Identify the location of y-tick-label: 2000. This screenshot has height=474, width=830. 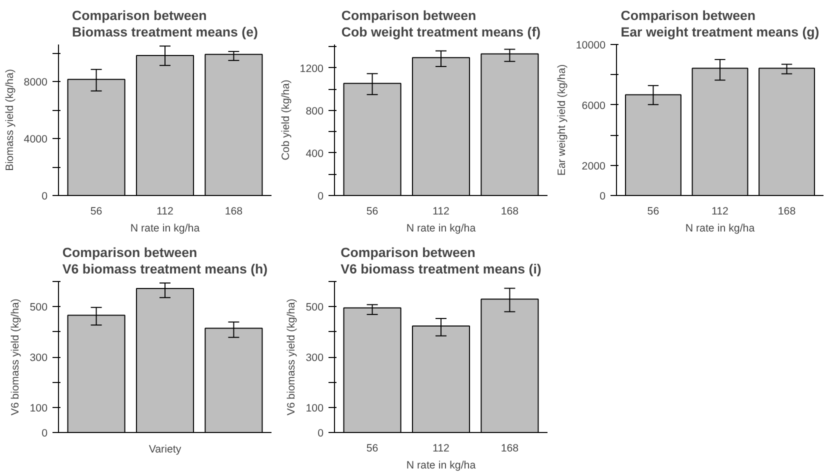
(594, 166).